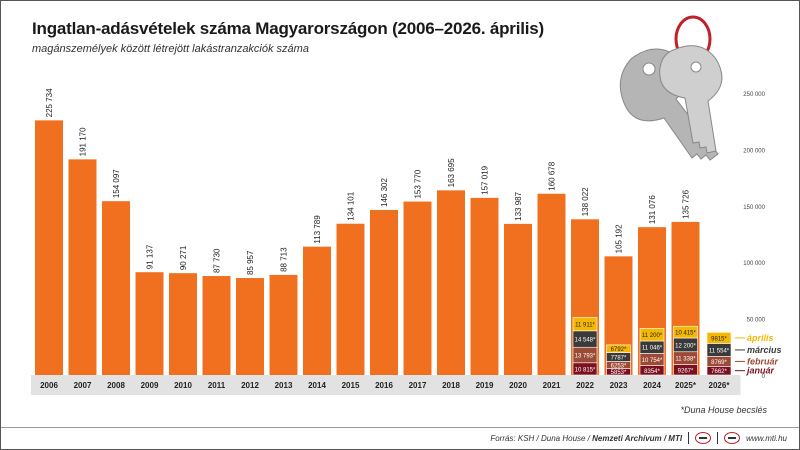 The width and height of the screenshot is (800, 450). I want to click on x-tick-label: 2022, so click(585, 385).